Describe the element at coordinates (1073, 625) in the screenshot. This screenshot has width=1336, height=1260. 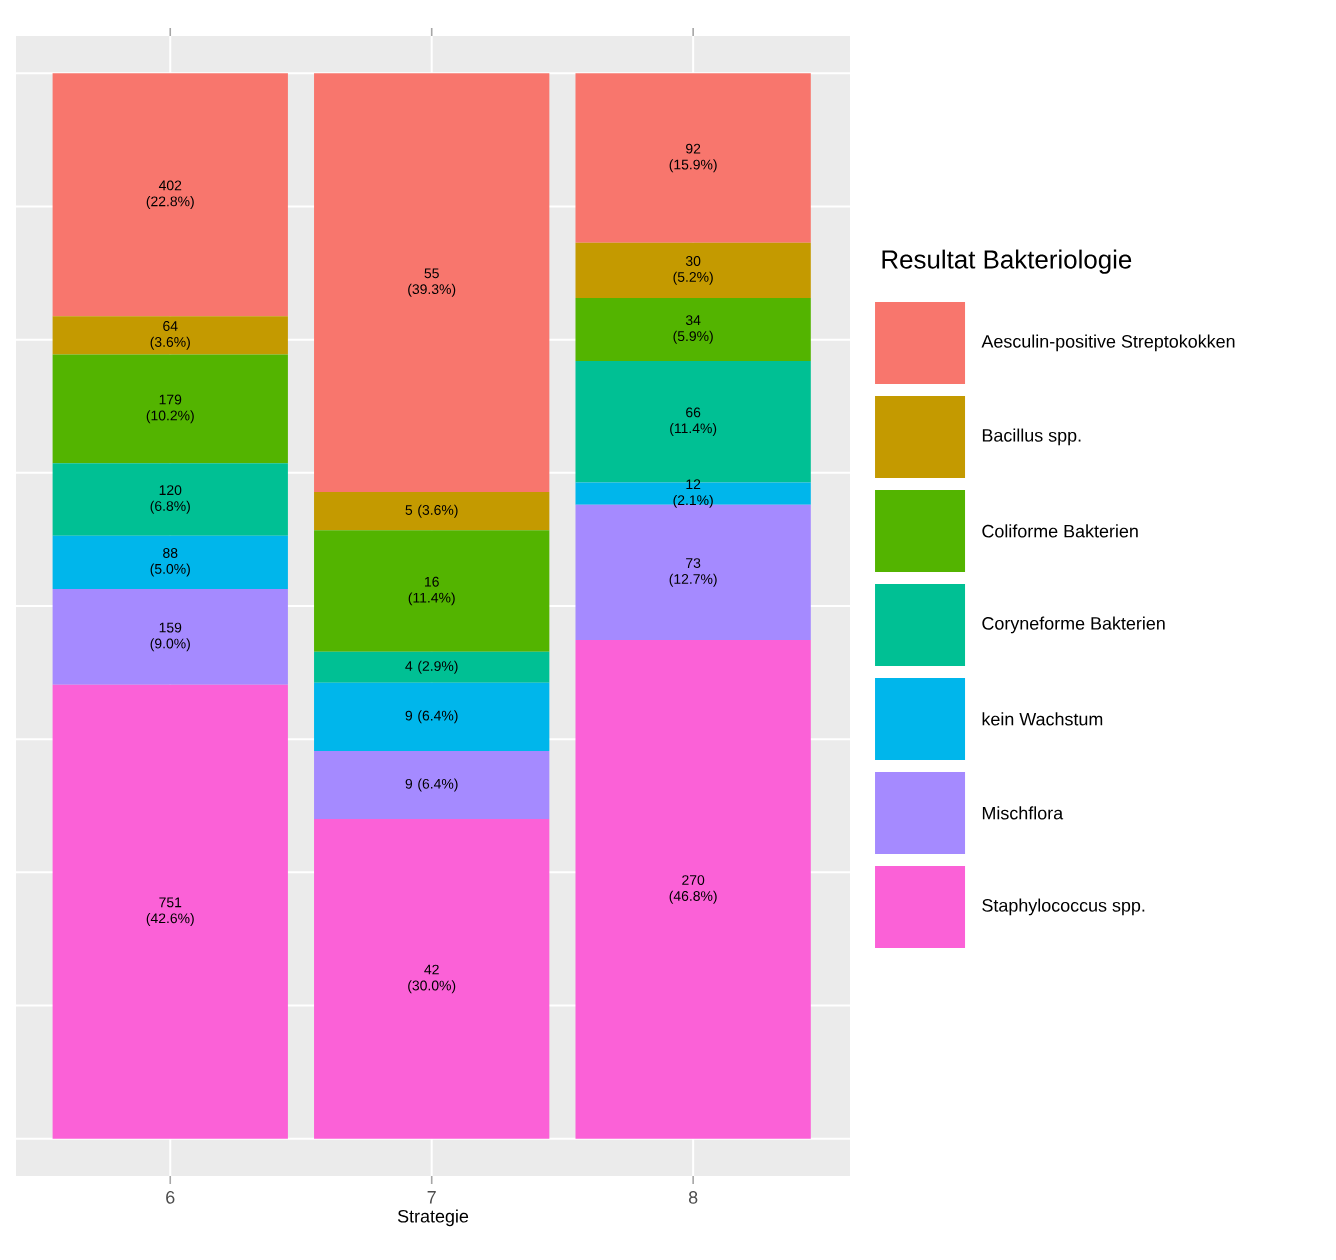
I see `text: Coryneforme Bakterien` at that location.